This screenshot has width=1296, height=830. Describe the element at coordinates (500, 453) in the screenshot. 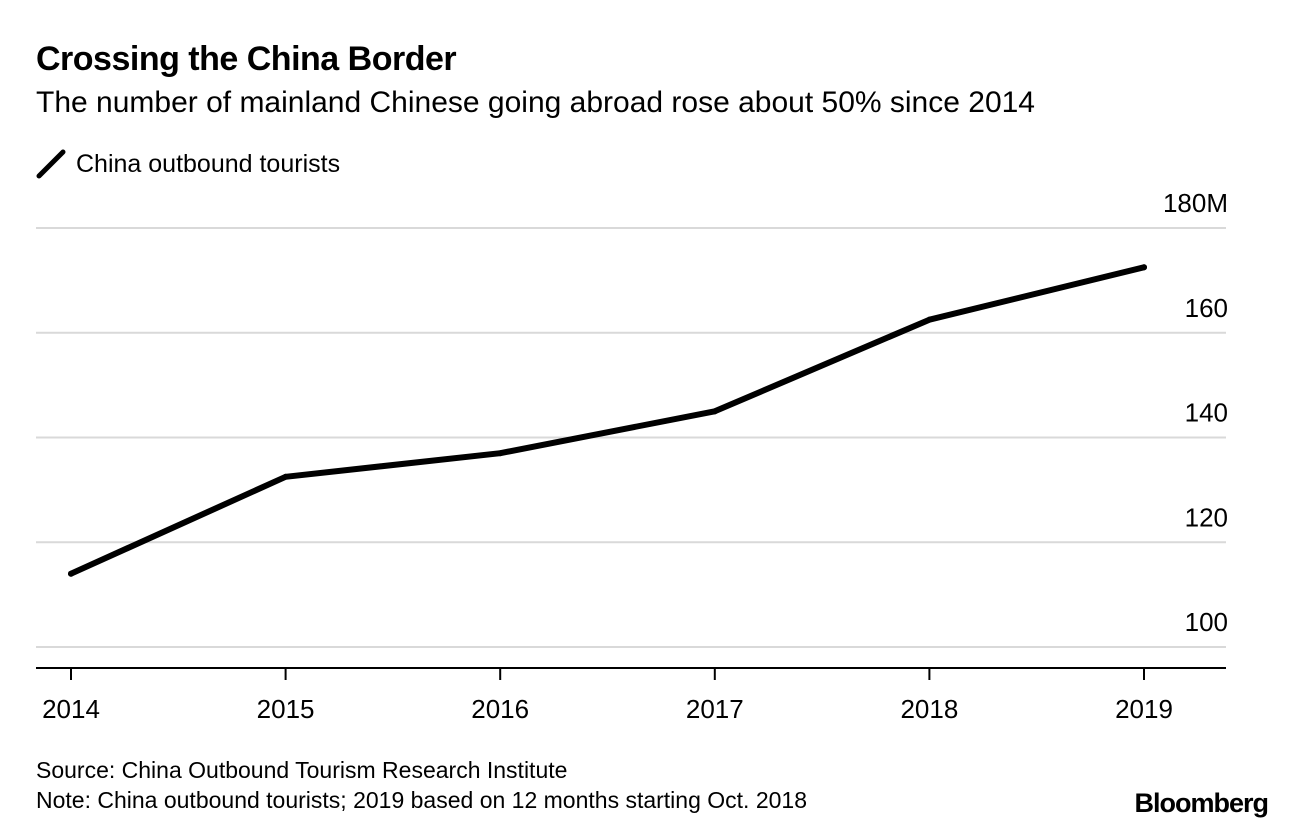

I see `data-point-2016` at that location.